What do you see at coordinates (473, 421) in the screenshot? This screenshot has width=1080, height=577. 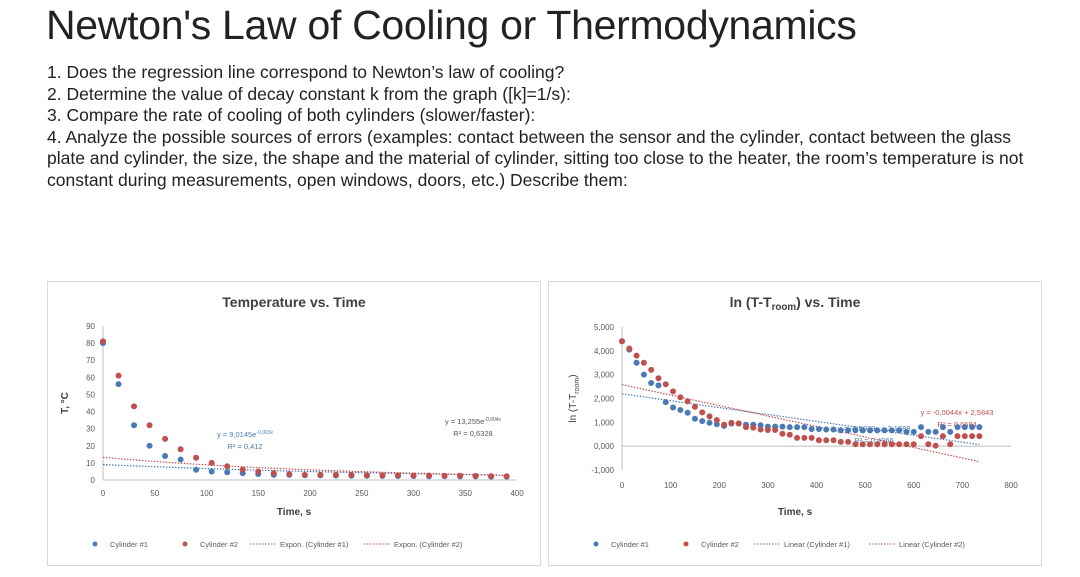 I see `trendline-equation: y = 13,255e-0,004x` at bounding box center [473, 421].